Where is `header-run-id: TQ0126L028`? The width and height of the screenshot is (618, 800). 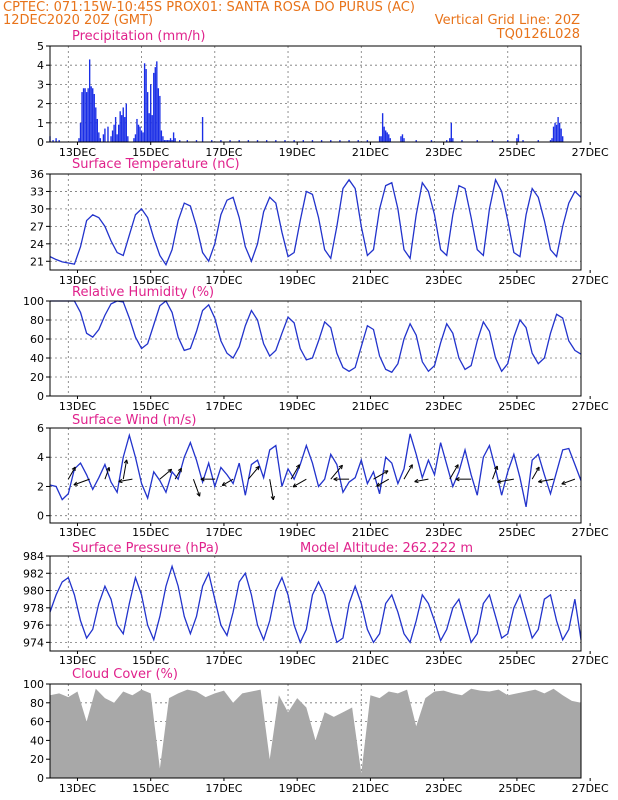 header-run-id: TQ0126L028 is located at coordinates (538, 34).